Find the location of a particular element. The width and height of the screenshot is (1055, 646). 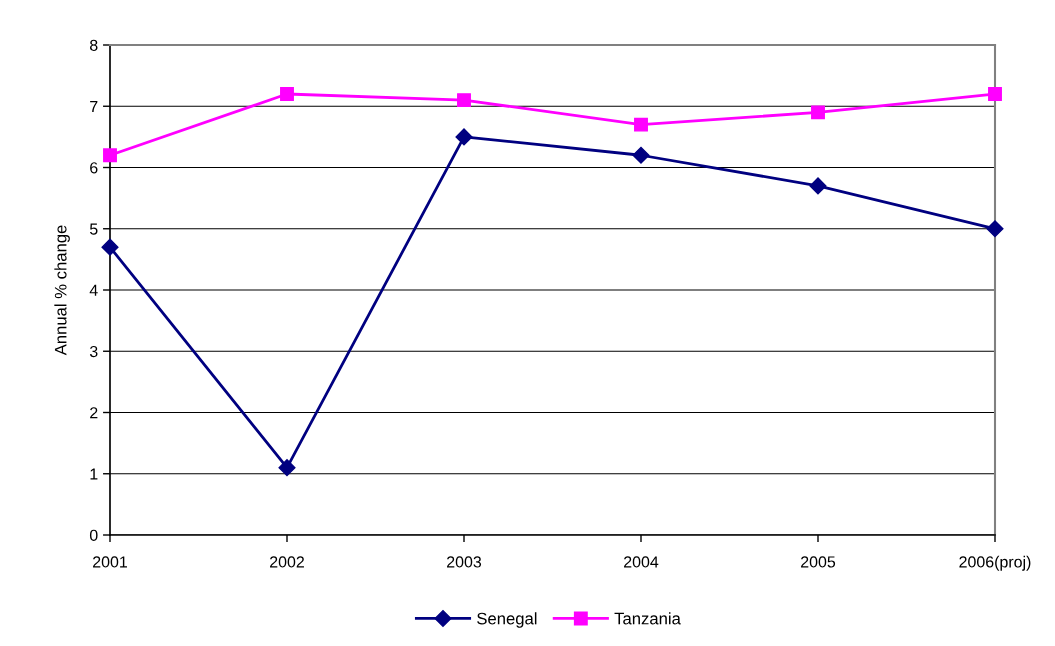

legend-label: Senegal is located at coordinates (507, 620).